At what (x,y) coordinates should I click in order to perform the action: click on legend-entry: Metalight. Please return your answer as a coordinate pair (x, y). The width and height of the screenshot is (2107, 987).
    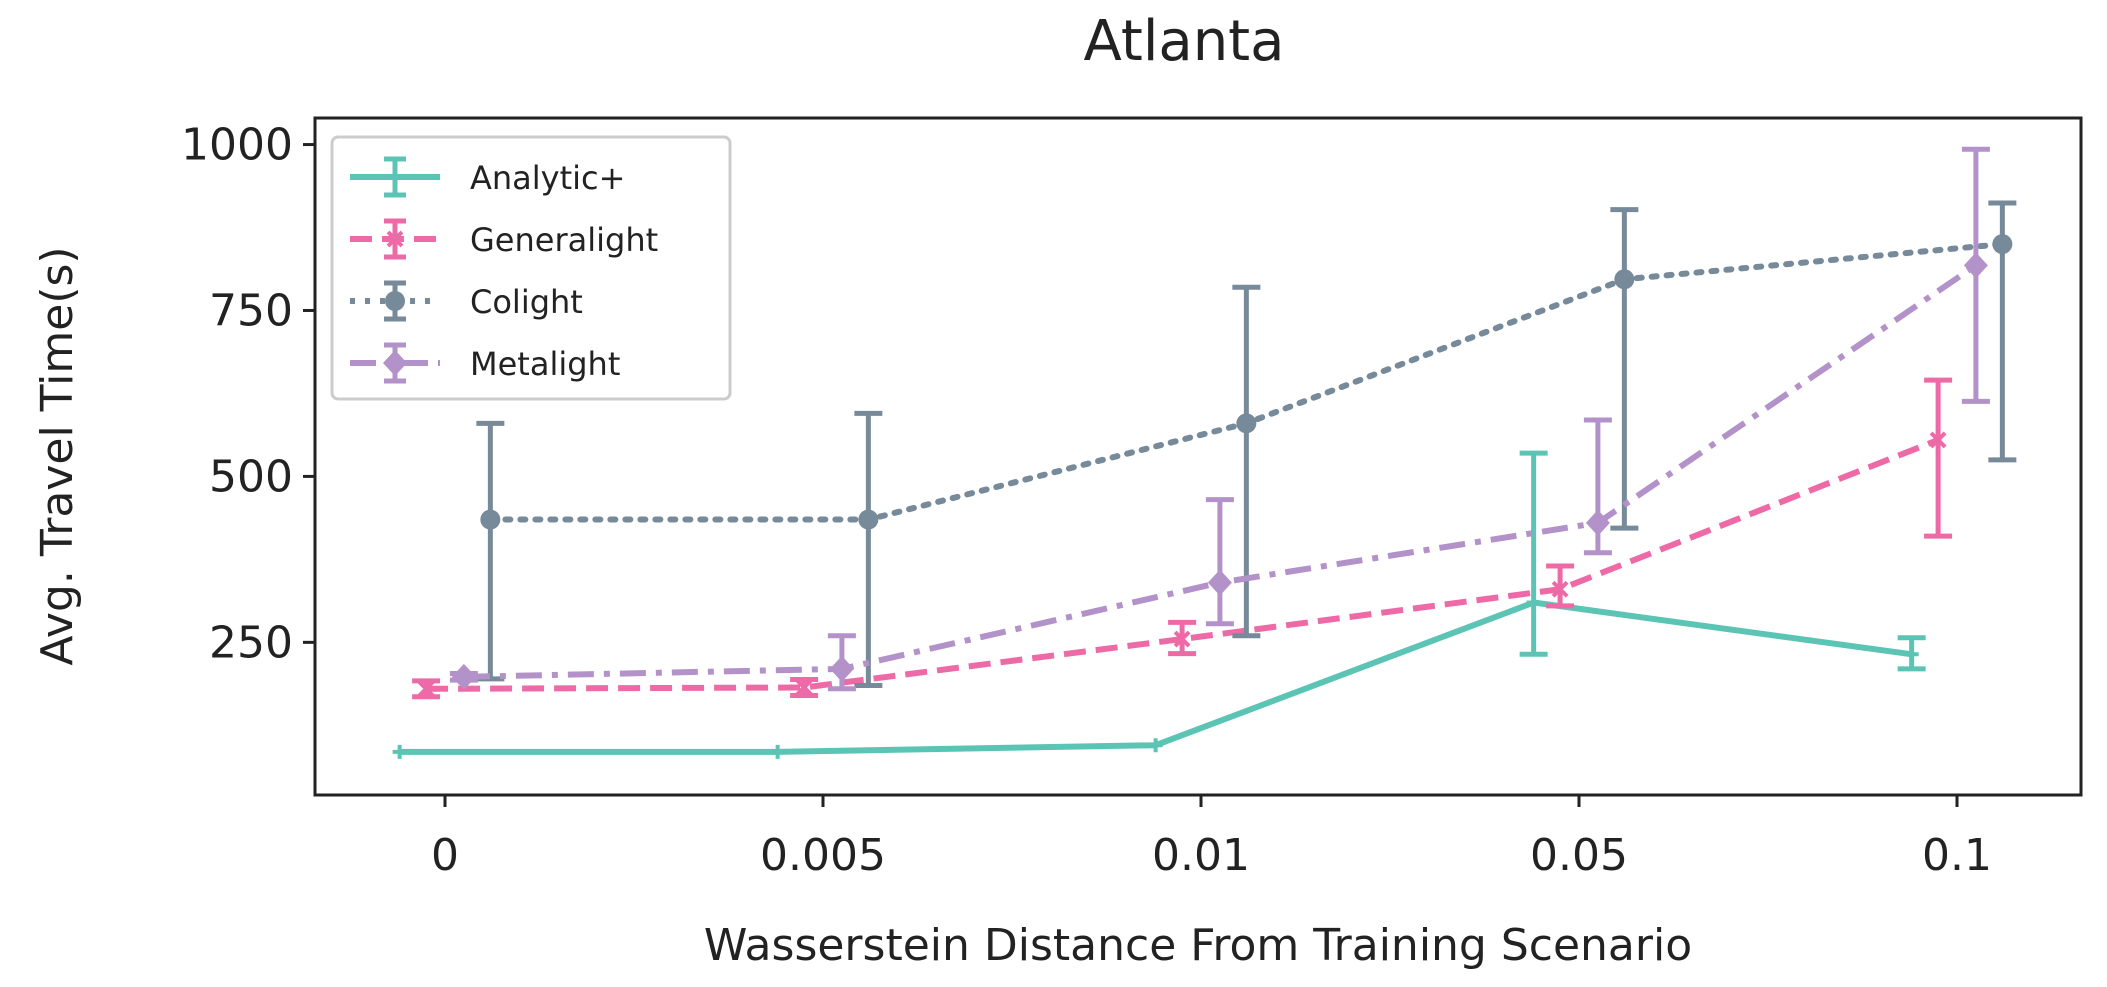
    Looking at the image, I should click on (485, 363).